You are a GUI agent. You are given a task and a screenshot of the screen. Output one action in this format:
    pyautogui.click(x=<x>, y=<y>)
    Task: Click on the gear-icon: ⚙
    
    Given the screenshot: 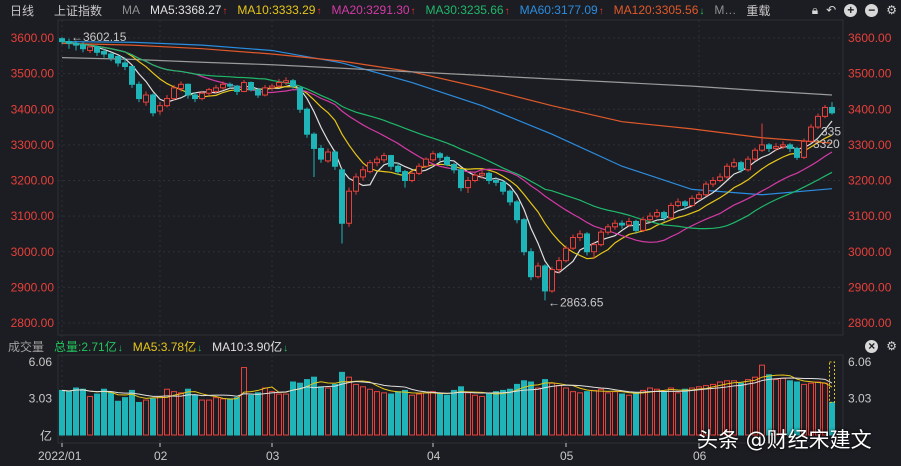 What is the action you would take?
    pyautogui.click(x=891, y=10)
    